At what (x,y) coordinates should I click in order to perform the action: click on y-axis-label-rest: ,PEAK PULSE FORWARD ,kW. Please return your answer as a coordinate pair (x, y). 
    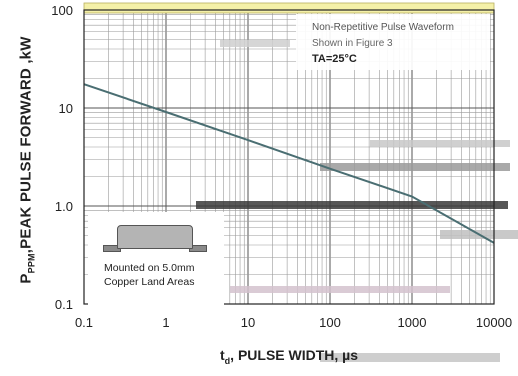
    Looking at the image, I should click on (26, 145).